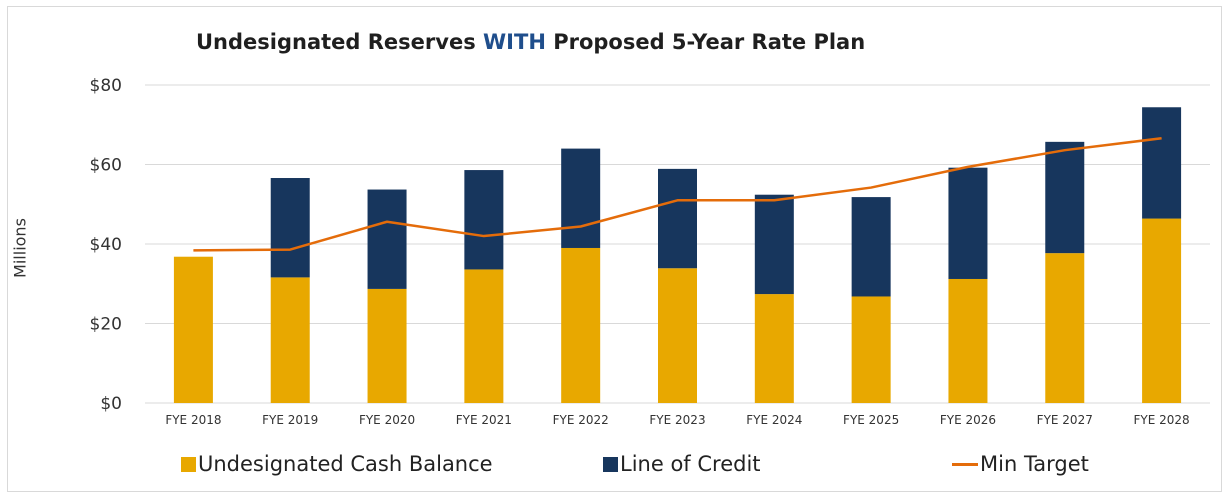  What do you see at coordinates (581, 420) in the screenshot?
I see `x-tick-label: FYE 2022` at bounding box center [581, 420].